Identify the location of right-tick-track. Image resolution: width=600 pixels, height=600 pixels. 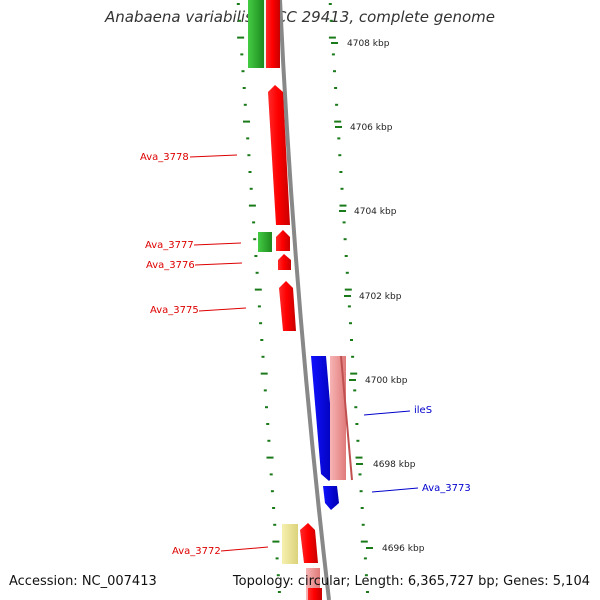
(348, 298).